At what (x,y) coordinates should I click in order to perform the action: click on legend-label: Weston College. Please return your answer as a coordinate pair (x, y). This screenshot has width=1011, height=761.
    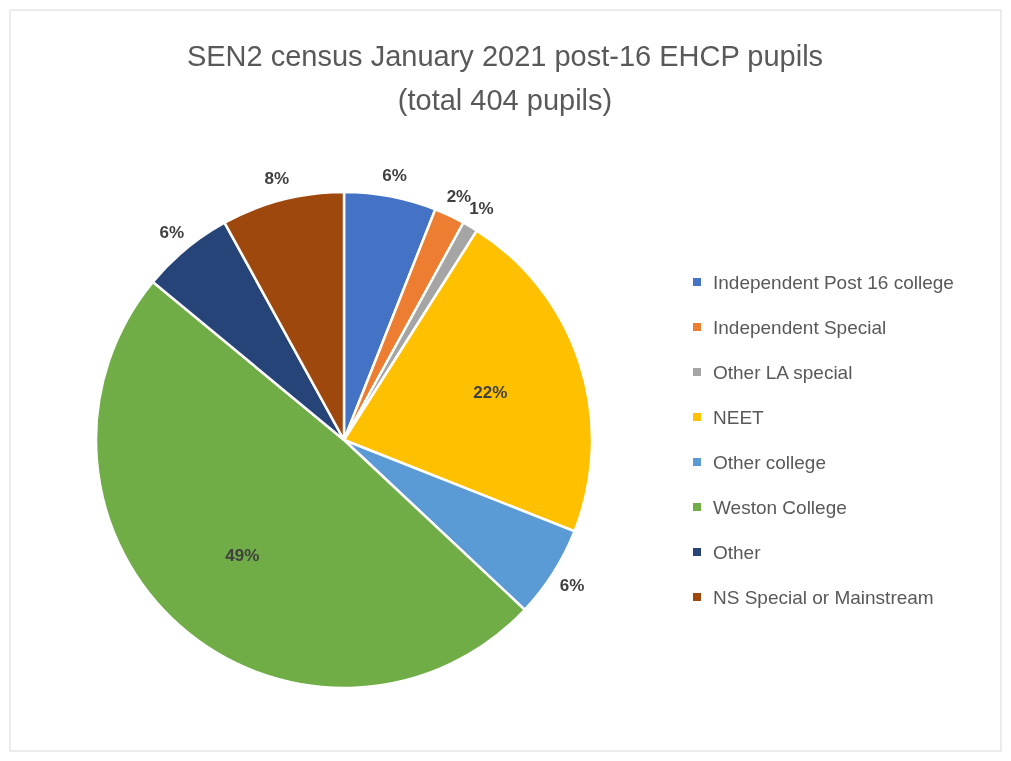
    Looking at the image, I should click on (780, 507).